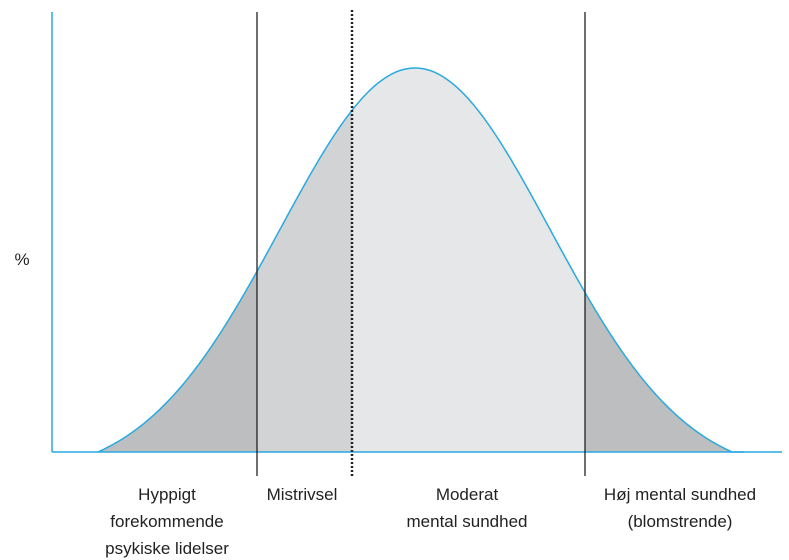  I want to click on region-label: (blomstrende), so click(680, 521).